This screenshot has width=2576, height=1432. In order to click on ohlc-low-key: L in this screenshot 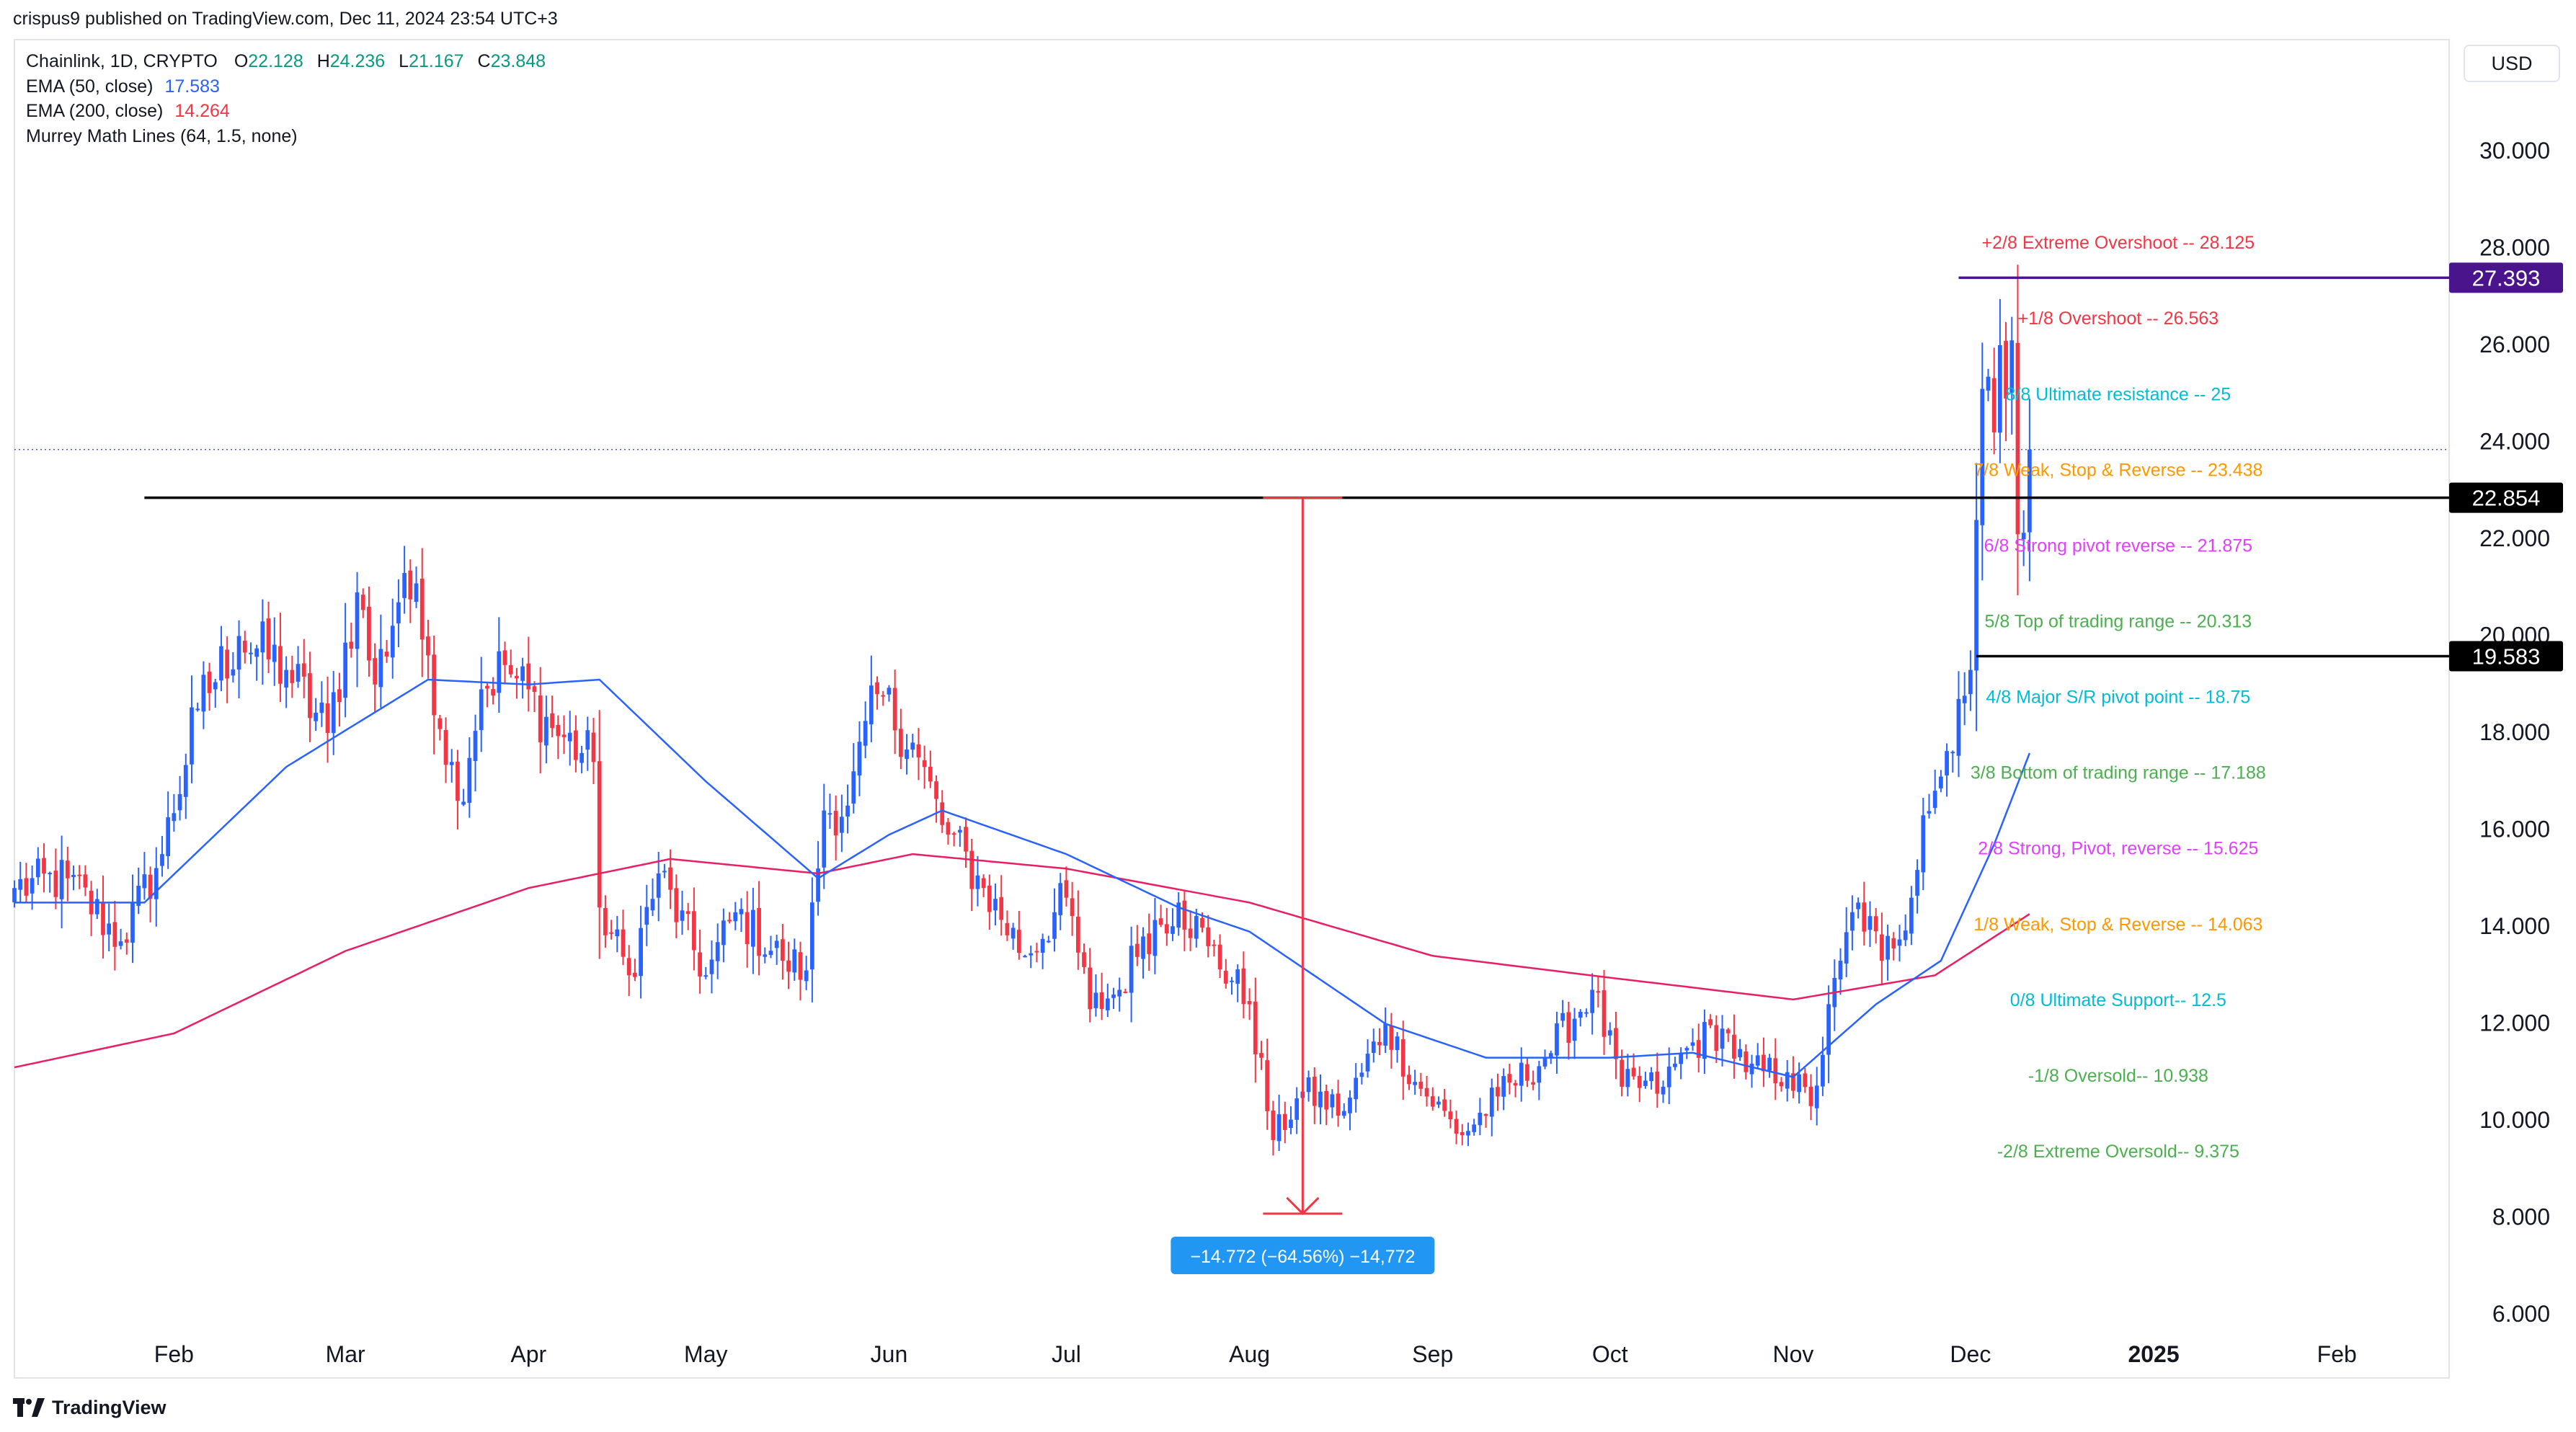, I will do `click(404, 61)`.